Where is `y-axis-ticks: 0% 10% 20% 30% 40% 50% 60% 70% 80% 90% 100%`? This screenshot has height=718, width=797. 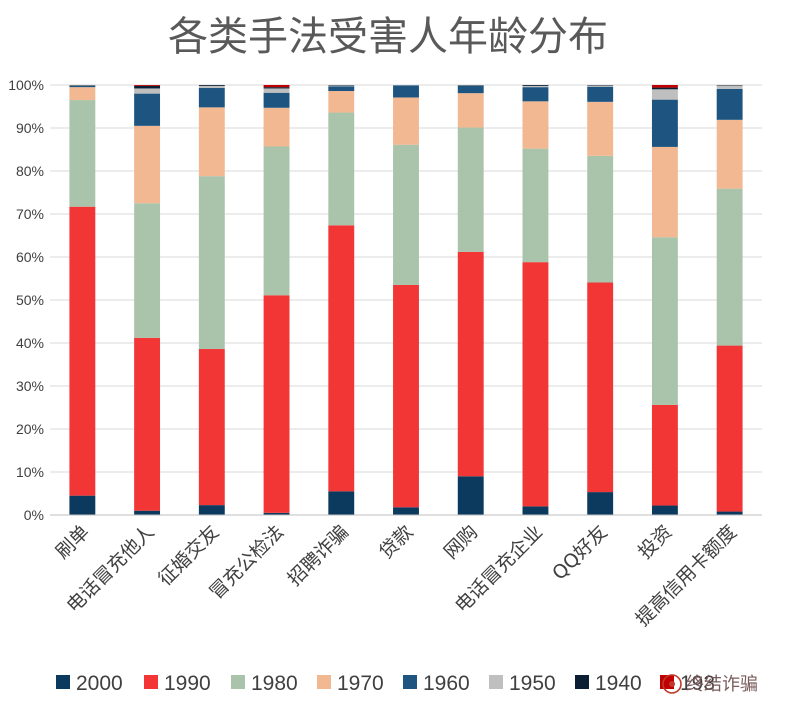
y-axis-ticks: 0% 10% 20% 30% 40% 50% 60% 70% 80% 90% 100% is located at coordinates (26, 300).